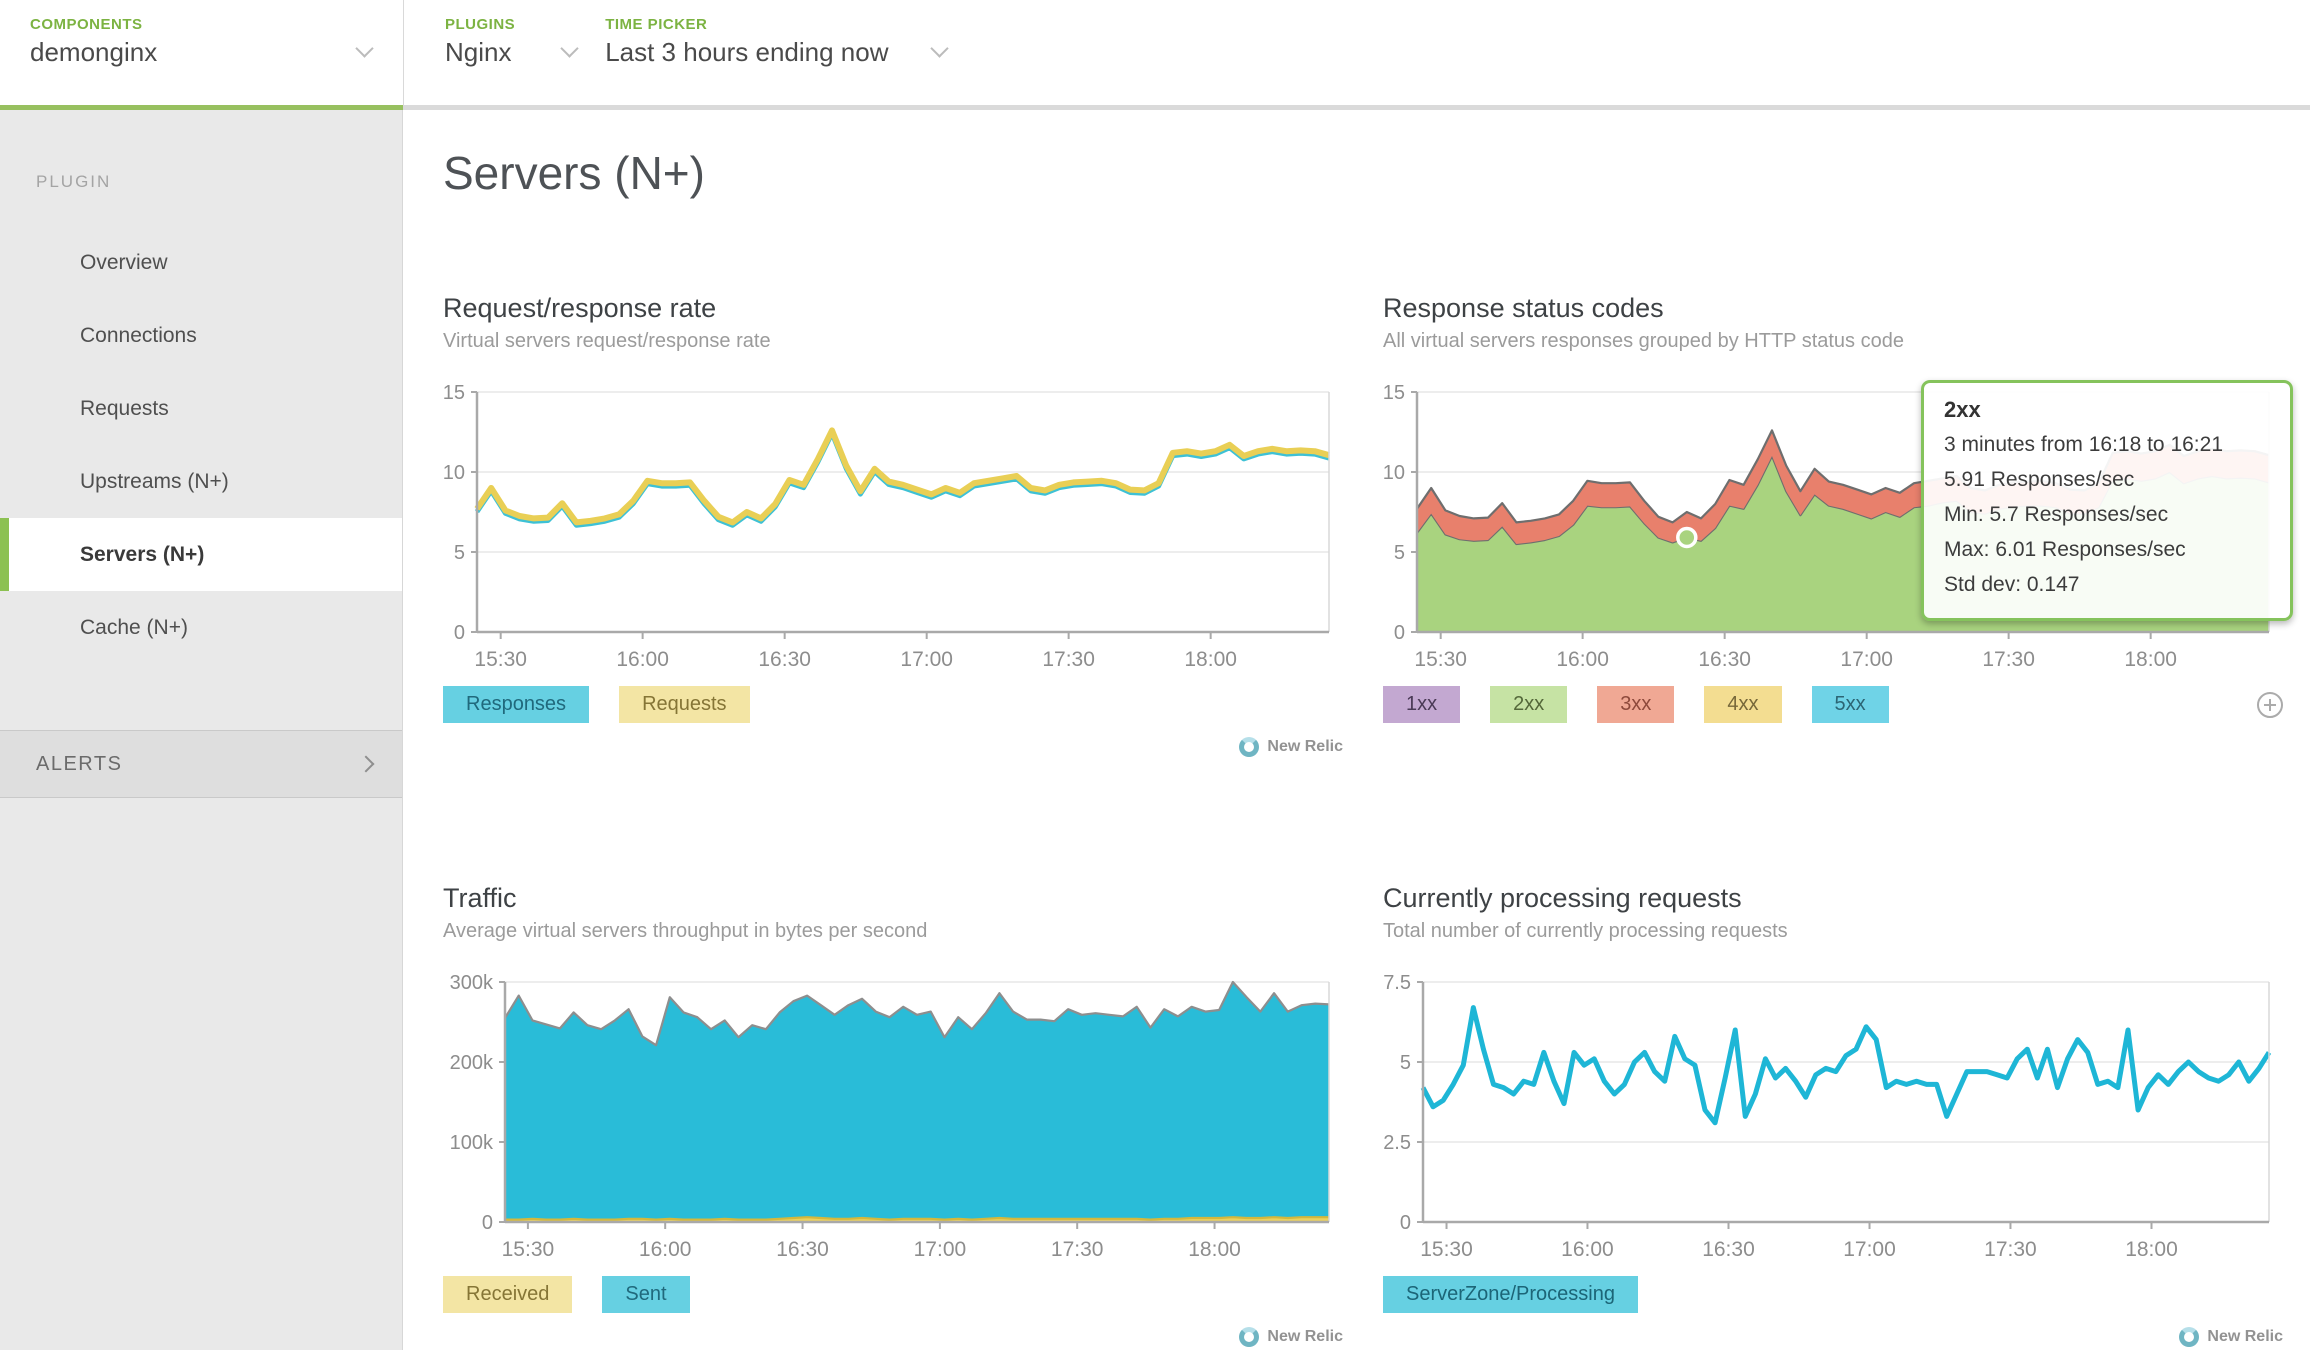  I want to click on chevron-right-icon, so click(366, 764).